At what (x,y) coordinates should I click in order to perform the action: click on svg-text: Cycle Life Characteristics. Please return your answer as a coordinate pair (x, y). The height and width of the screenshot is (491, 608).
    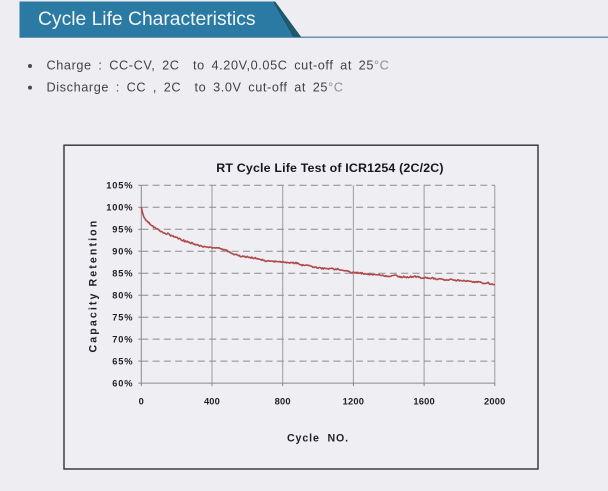
    Looking at the image, I should click on (147, 19).